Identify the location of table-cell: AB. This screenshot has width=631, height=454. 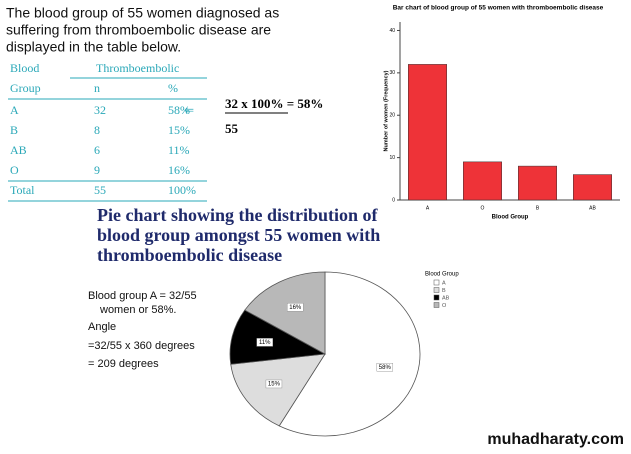
(18, 150).